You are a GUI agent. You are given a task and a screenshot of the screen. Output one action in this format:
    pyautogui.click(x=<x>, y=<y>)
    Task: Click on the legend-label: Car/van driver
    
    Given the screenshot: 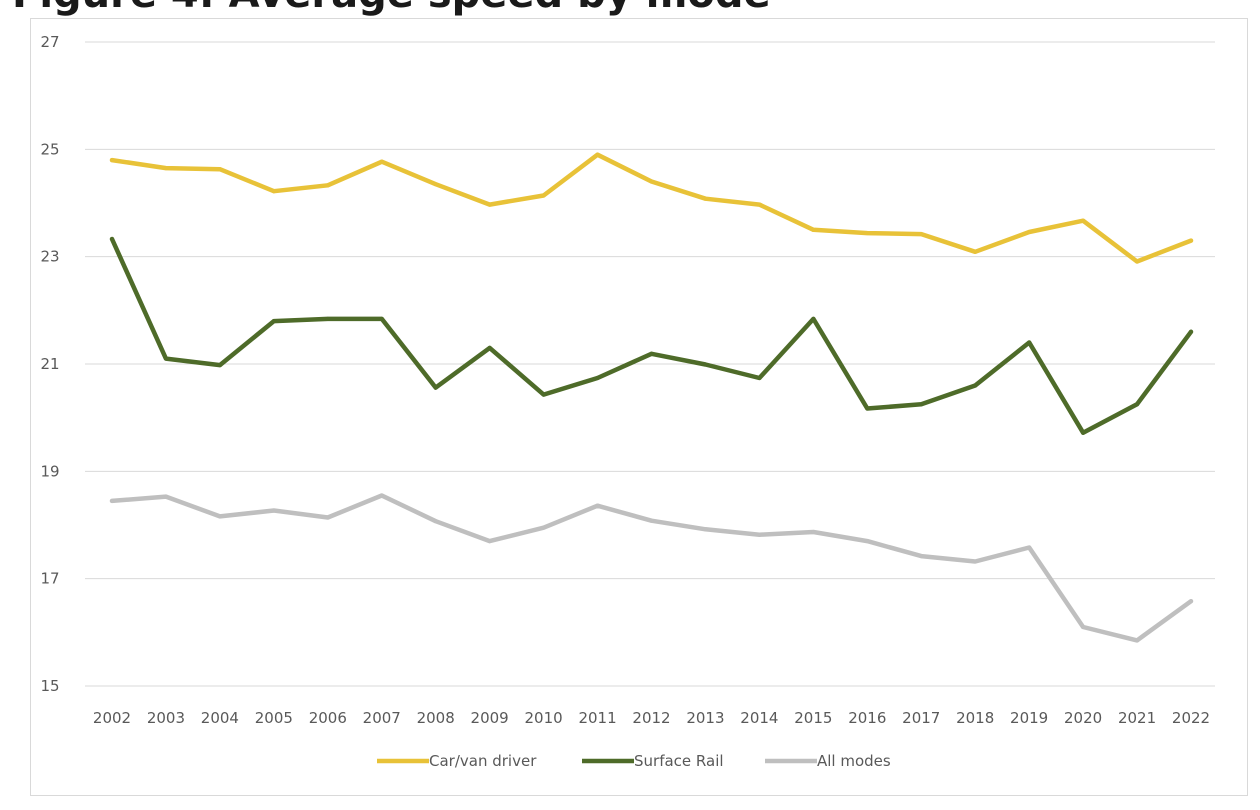 What is the action you would take?
    pyautogui.click(x=483, y=761)
    